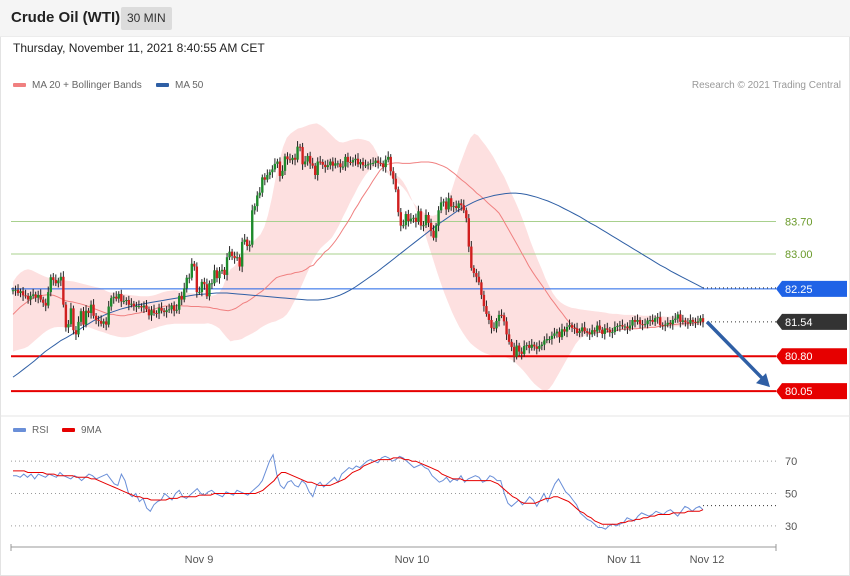 This screenshot has height=576, width=850. What do you see at coordinates (199, 560) in the screenshot?
I see `x-tick-label: Nov 9` at bounding box center [199, 560].